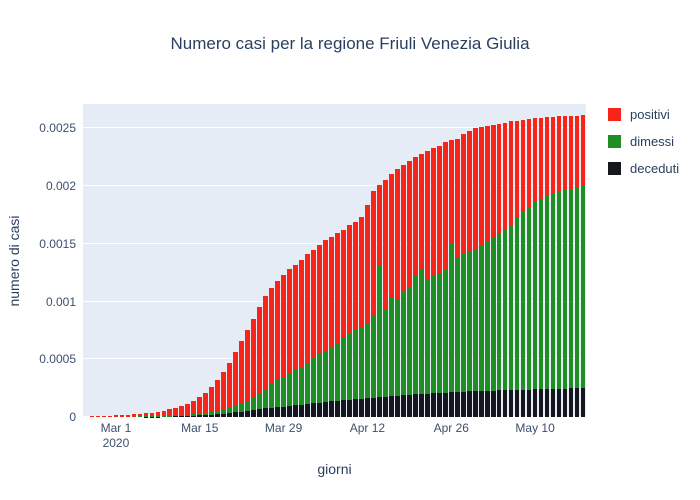 This screenshot has width=700, height=500. Describe the element at coordinates (614, 141) in the screenshot. I see `dimessi-swatch-icon` at that location.